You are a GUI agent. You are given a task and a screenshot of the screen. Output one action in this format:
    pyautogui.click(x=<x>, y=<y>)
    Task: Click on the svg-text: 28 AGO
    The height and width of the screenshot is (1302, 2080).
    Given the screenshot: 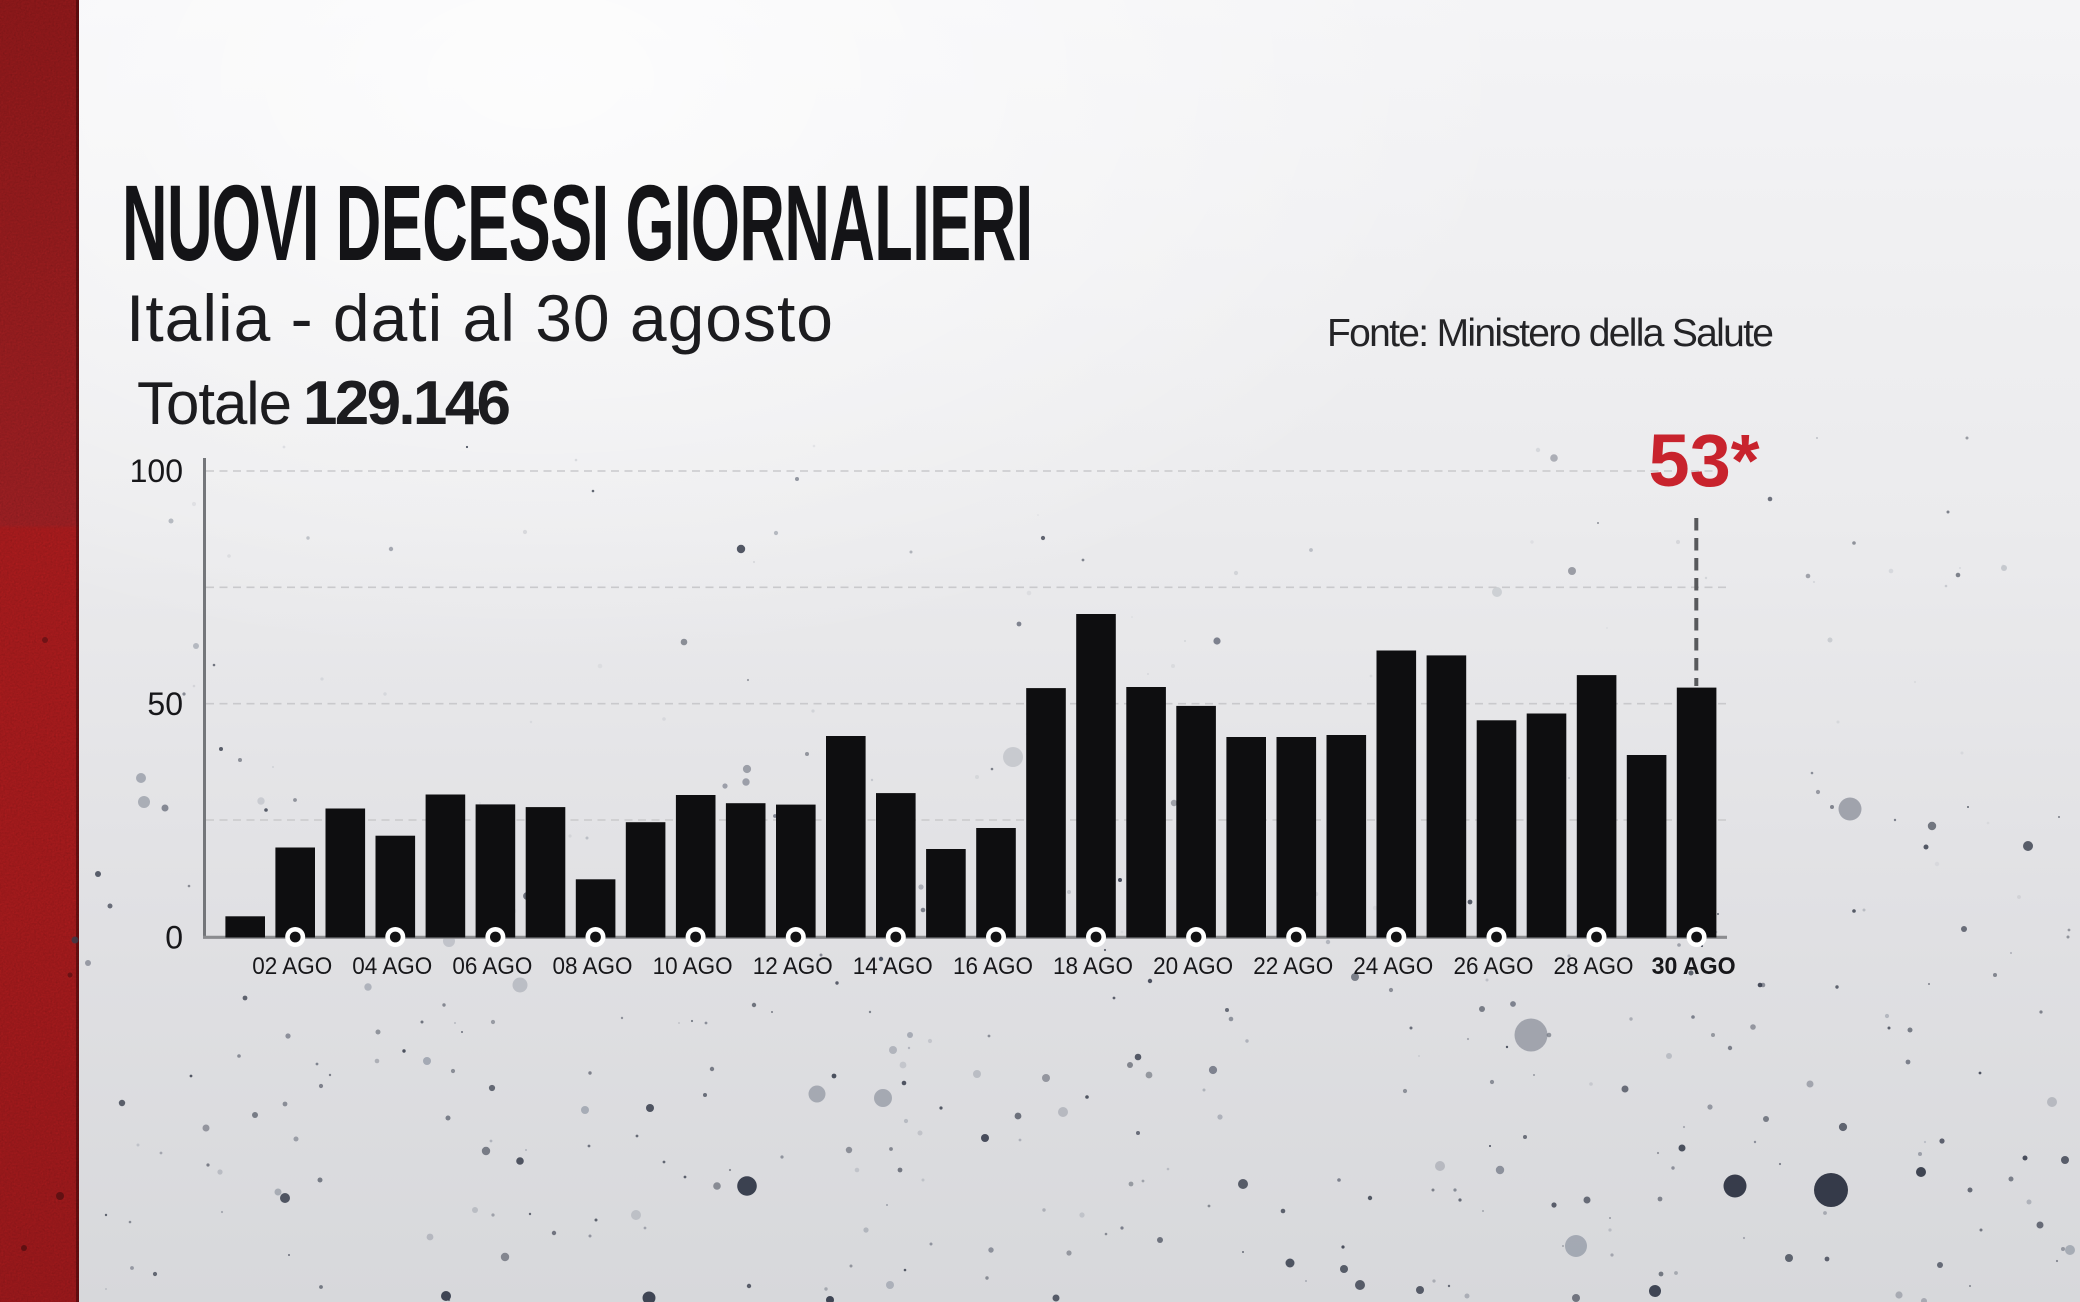 What is the action you would take?
    pyautogui.click(x=1594, y=966)
    